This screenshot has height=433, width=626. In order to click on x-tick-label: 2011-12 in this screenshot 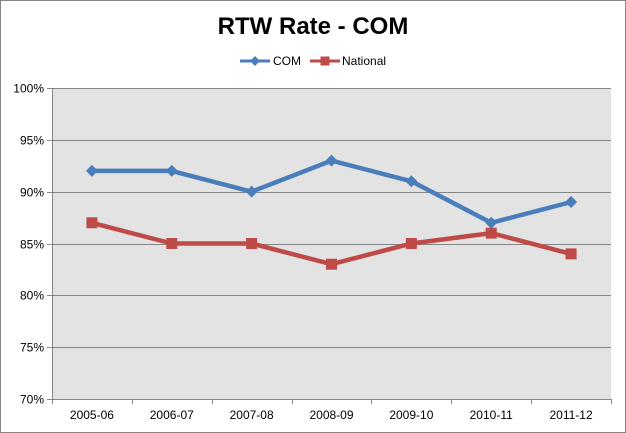, I will do `click(570, 415)`.